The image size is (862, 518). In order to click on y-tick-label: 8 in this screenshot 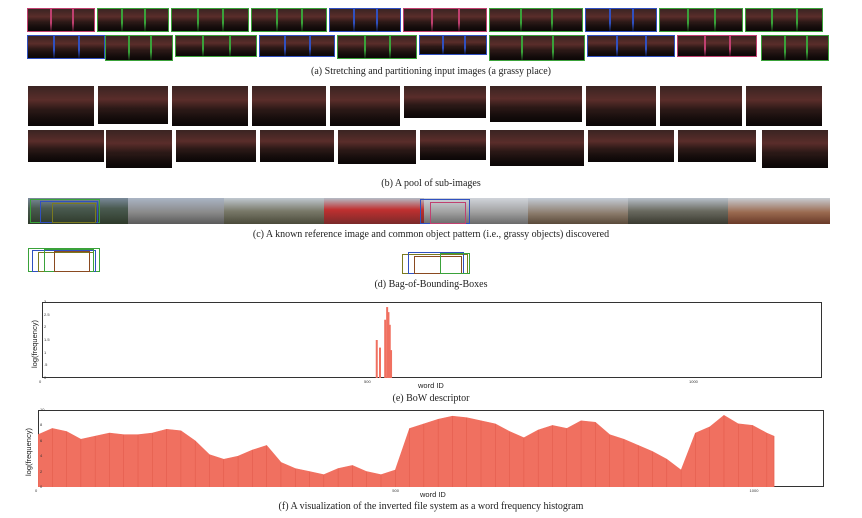, I will do `click(41, 425)`.